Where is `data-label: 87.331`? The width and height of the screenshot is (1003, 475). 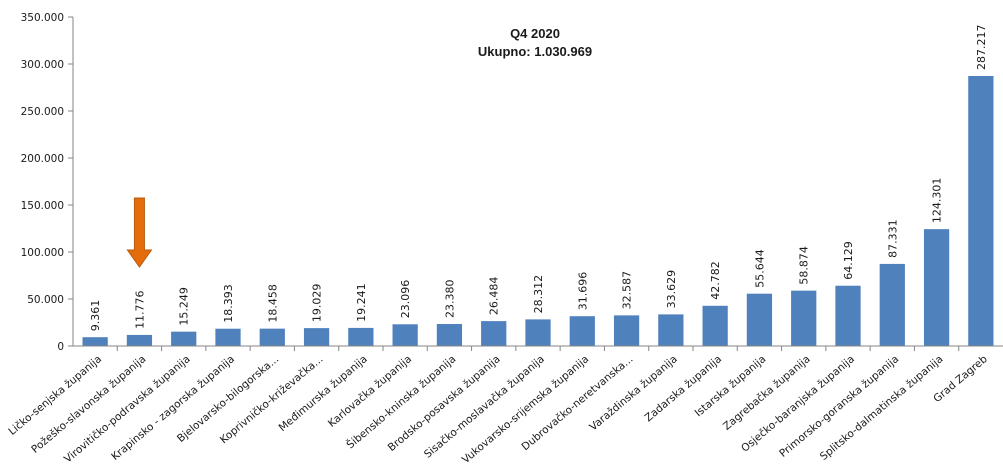
data-label: 87.331 is located at coordinates (892, 238).